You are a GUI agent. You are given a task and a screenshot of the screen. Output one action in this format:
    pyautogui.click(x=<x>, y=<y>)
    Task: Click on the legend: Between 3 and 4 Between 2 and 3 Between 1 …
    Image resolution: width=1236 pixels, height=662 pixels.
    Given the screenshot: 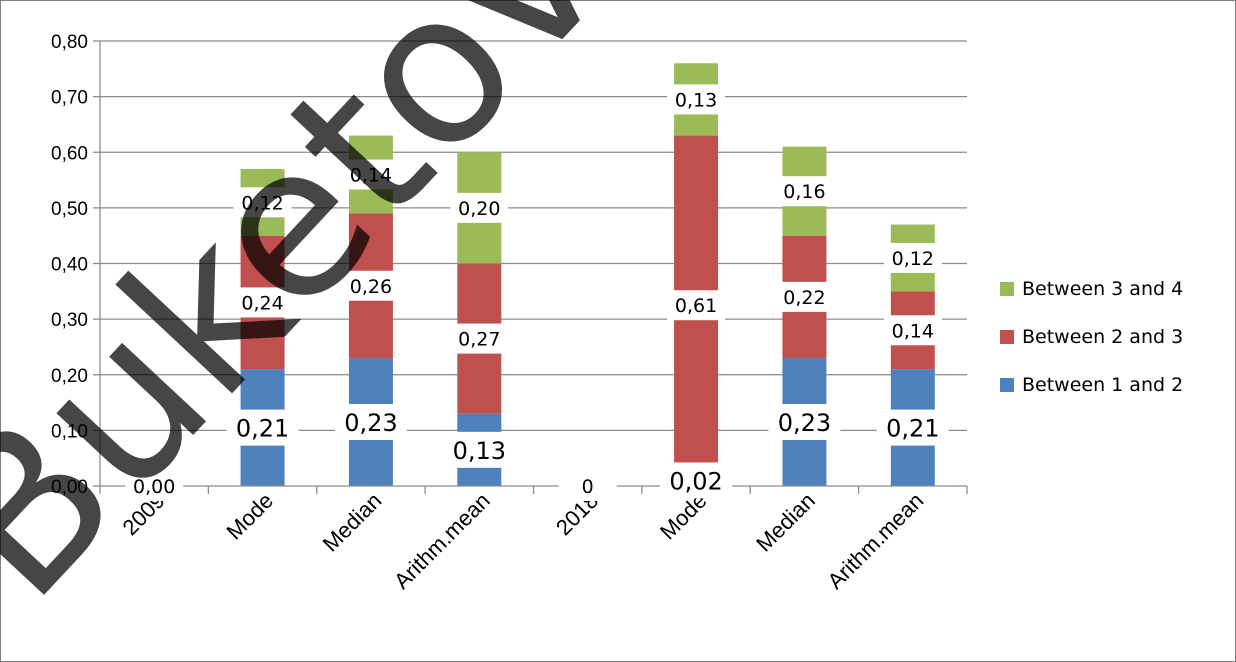 What is the action you would take?
    pyautogui.click(x=1091, y=337)
    